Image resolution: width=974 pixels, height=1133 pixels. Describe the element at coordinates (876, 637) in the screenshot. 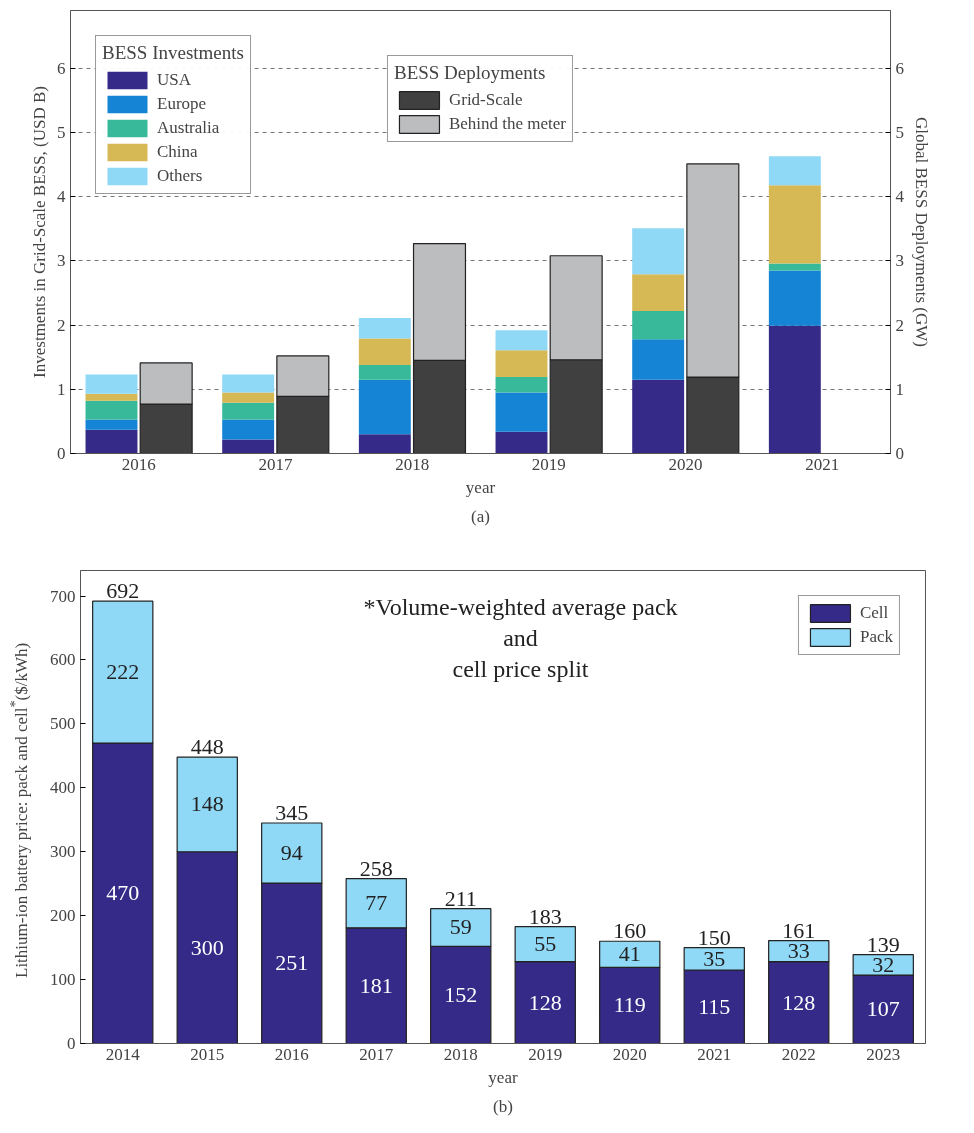

I see `legend-label: Pack` at that location.